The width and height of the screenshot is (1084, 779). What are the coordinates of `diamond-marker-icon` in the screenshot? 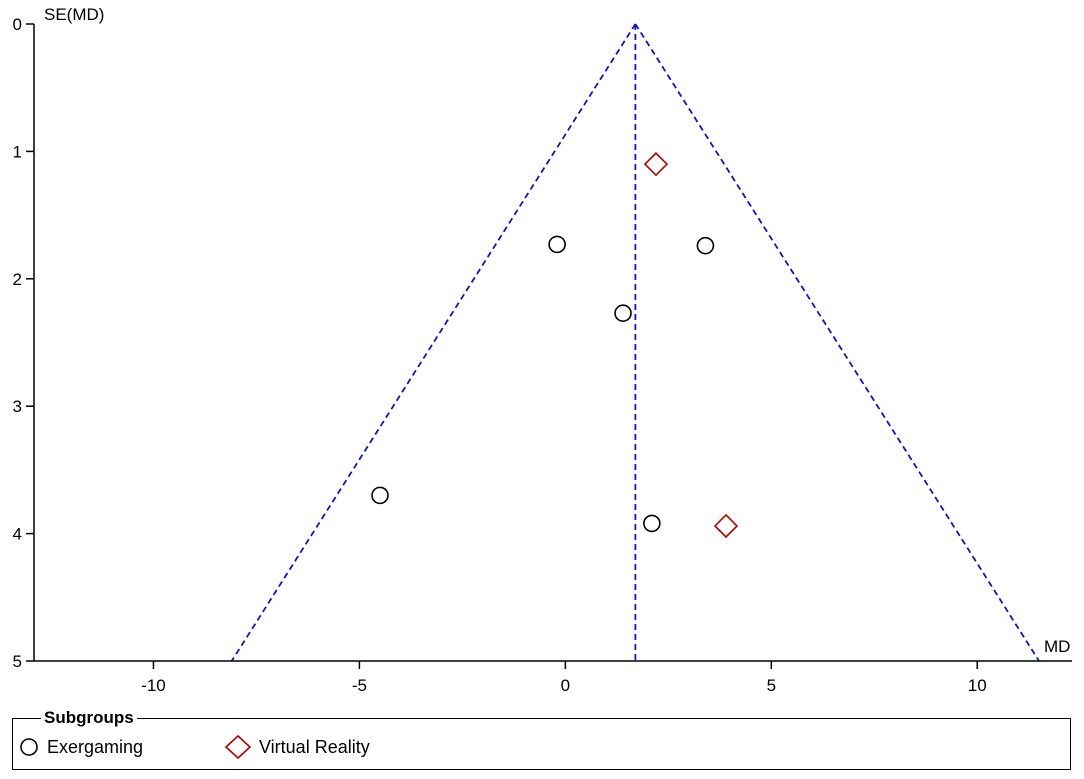 It's located at (238, 747).